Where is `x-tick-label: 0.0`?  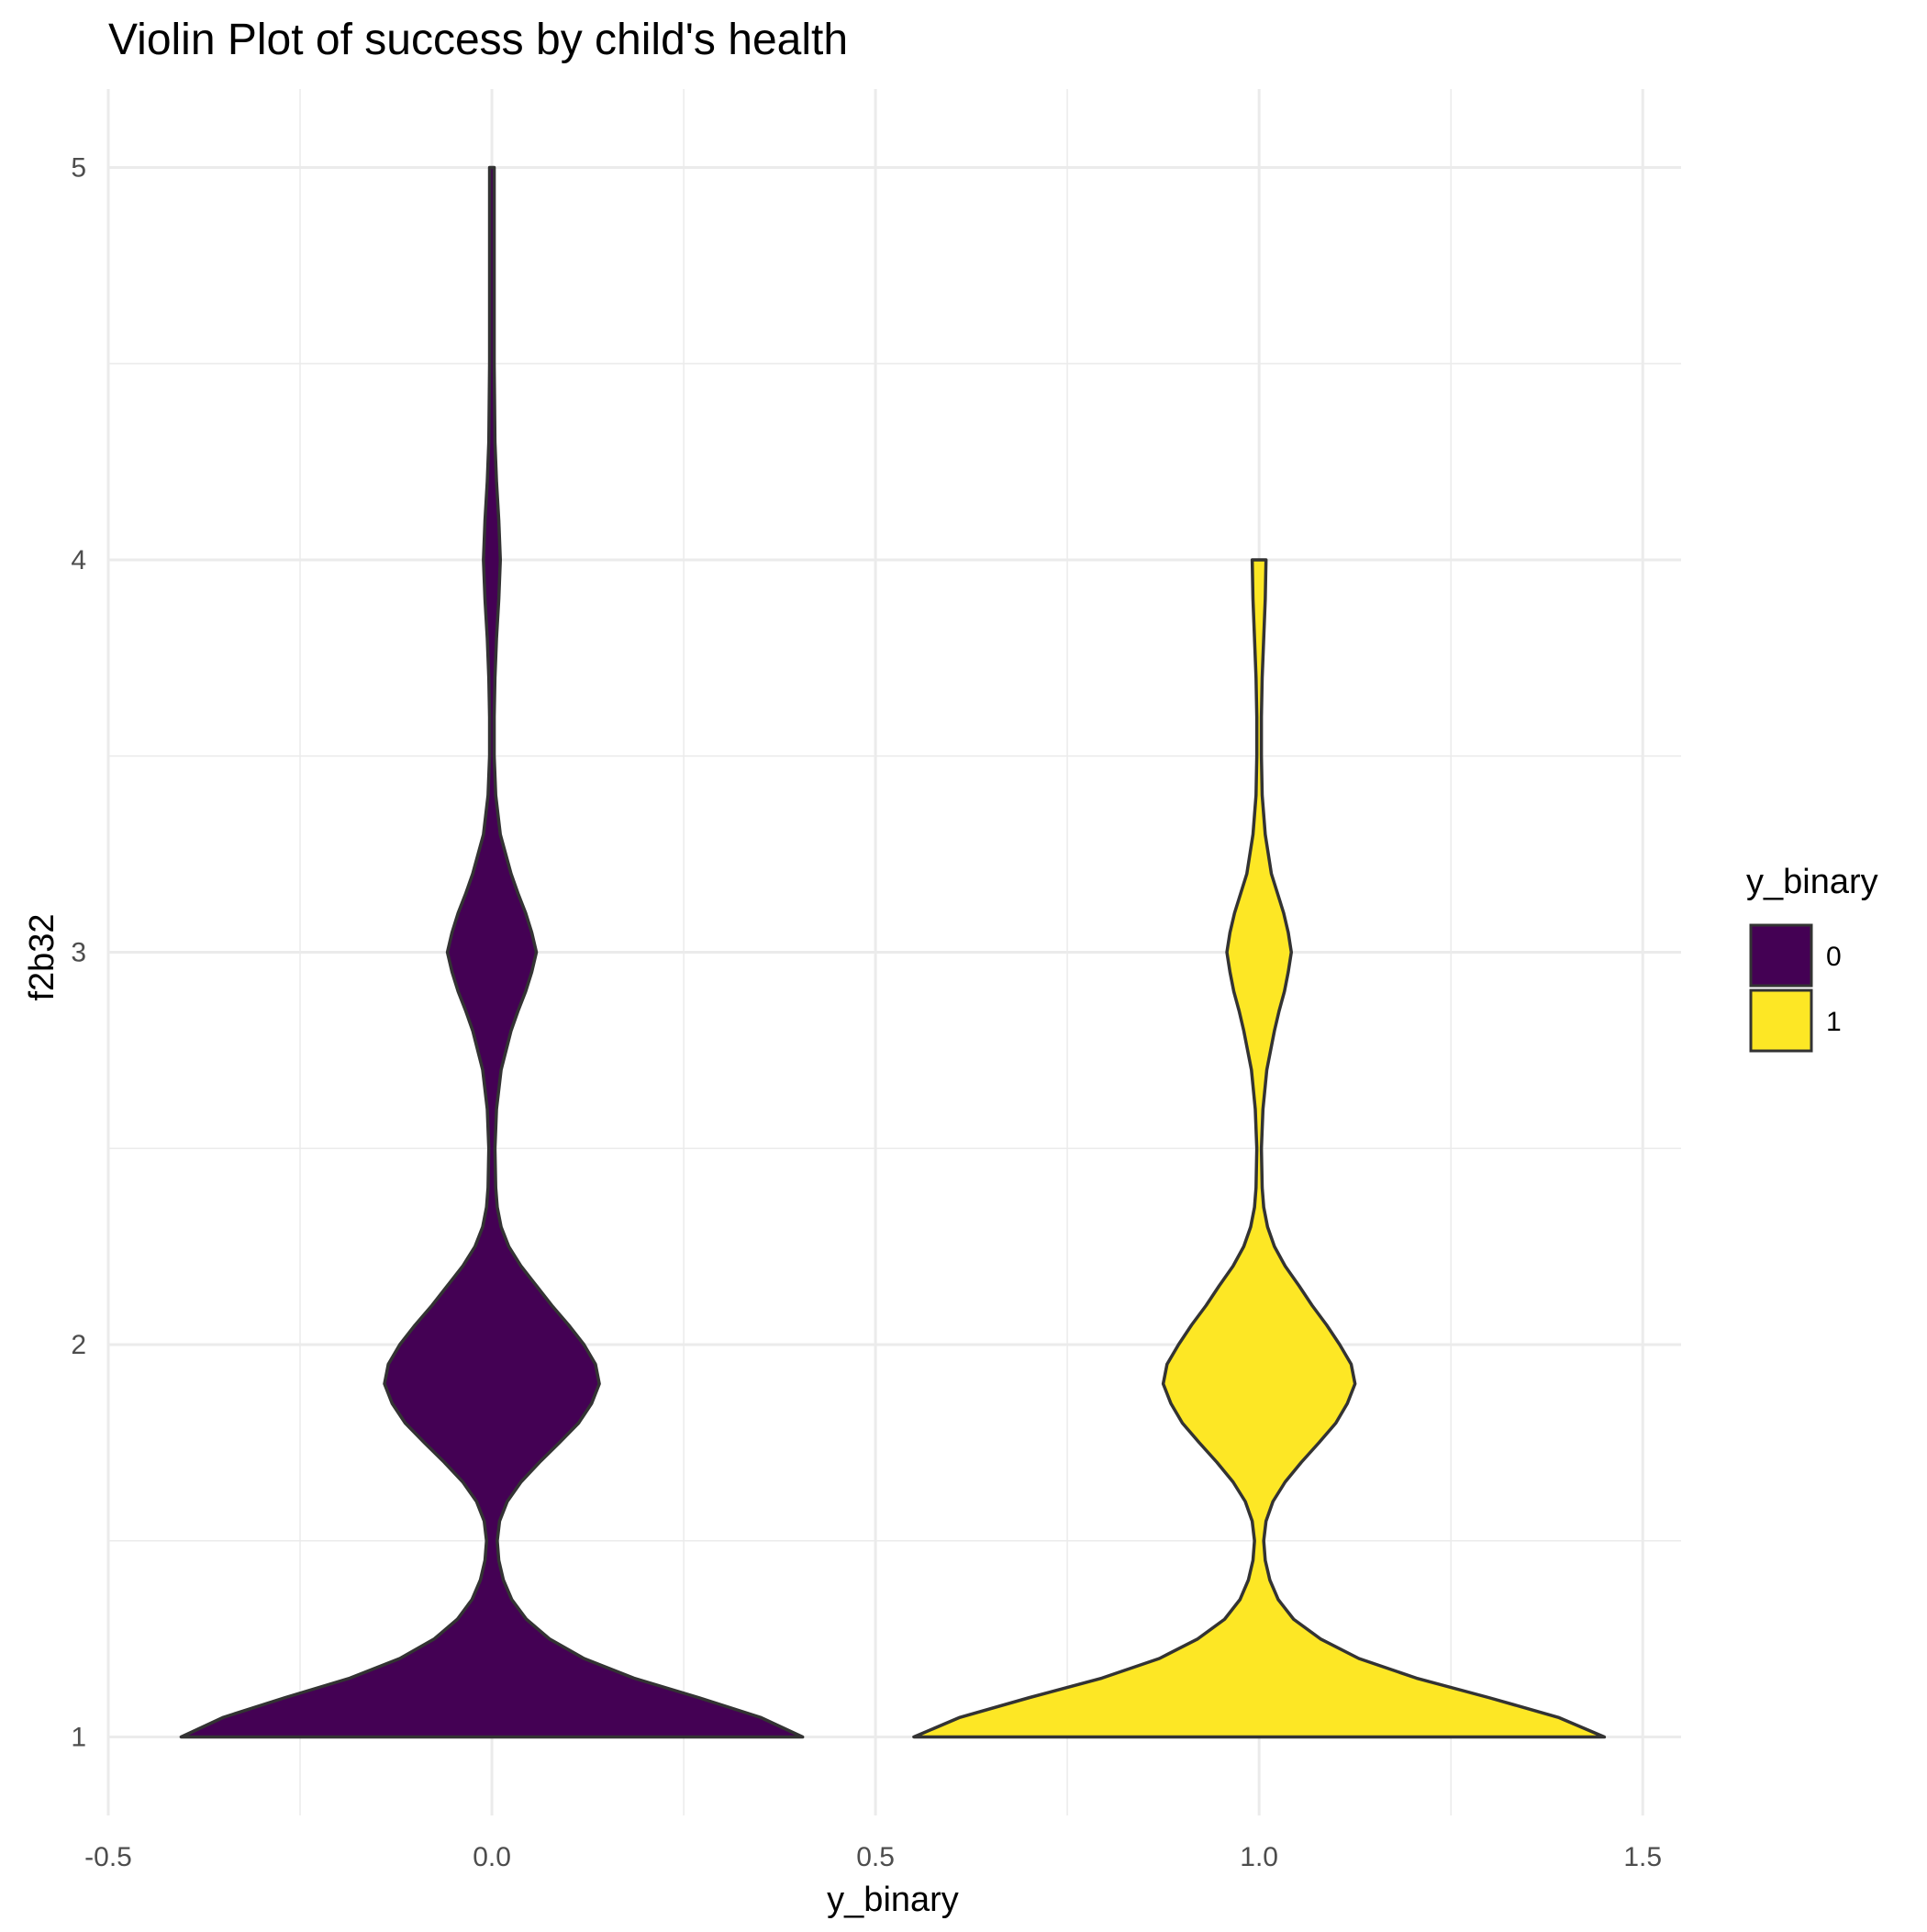
x-tick-label: 0.0 is located at coordinates (492, 1857).